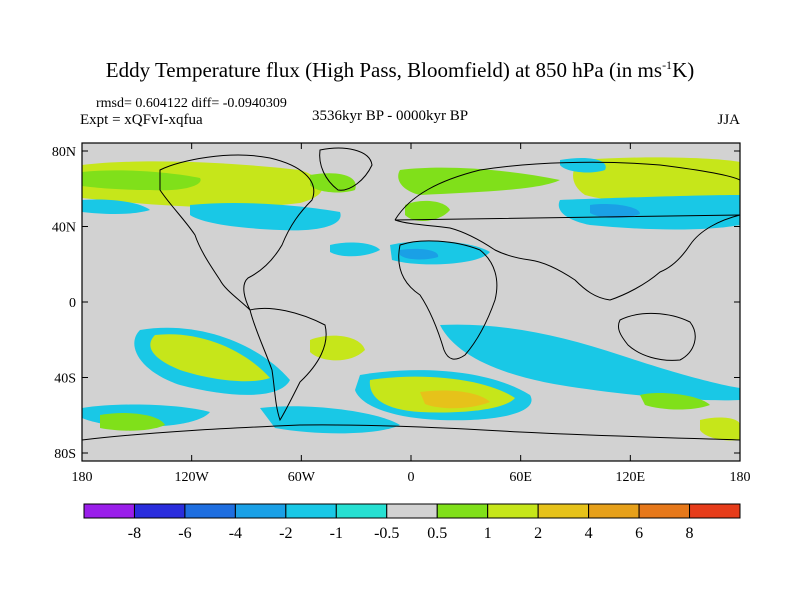  What do you see at coordinates (302, 477) in the screenshot?
I see `lon-tick-label: 60W` at bounding box center [302, 477].